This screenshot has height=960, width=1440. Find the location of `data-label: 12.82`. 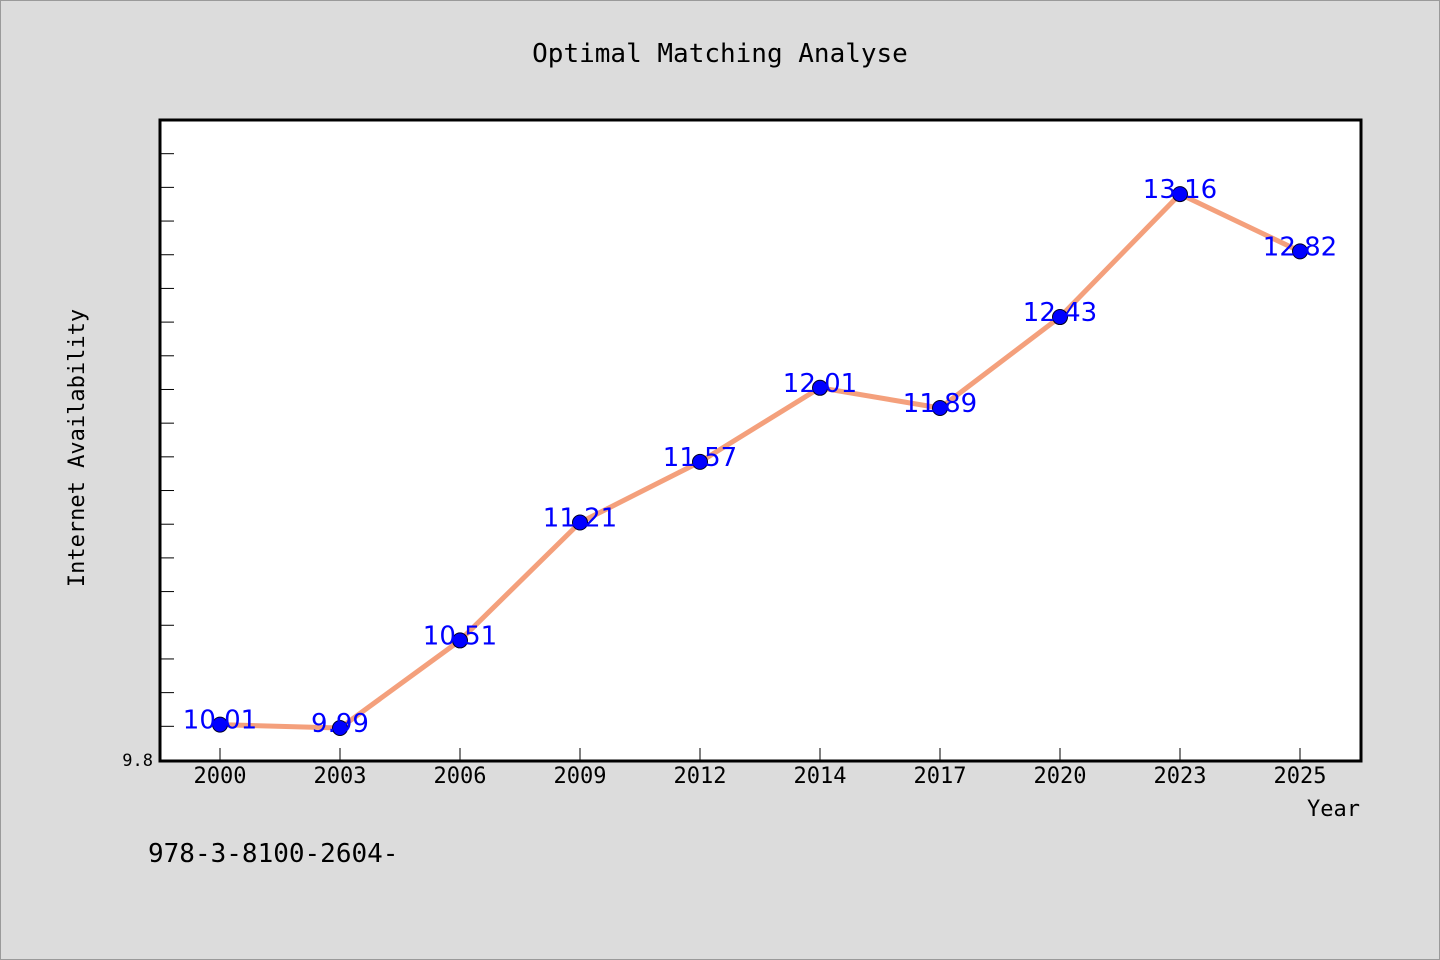

data-label: 12.82 is located at coordinates (1300, 247).